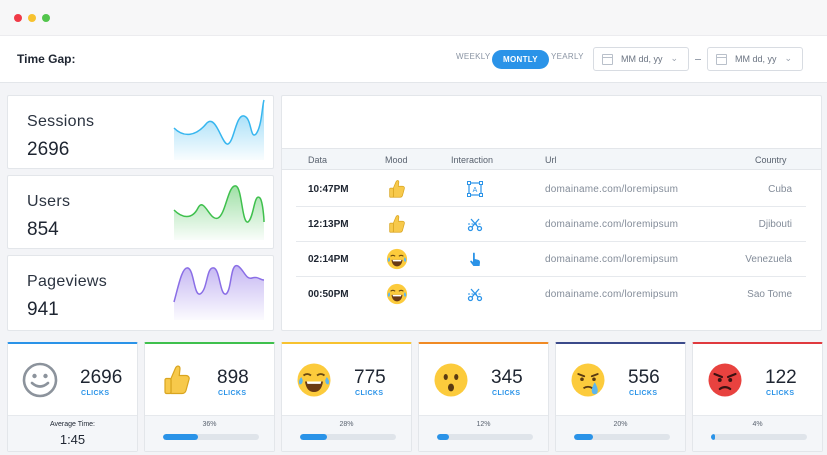 The width and height of the screenshot is (827, 455). What do you see at coordinates (43, 309) in the screenshot?
I see `stat-value: 941` at bounding box center [43, 309].